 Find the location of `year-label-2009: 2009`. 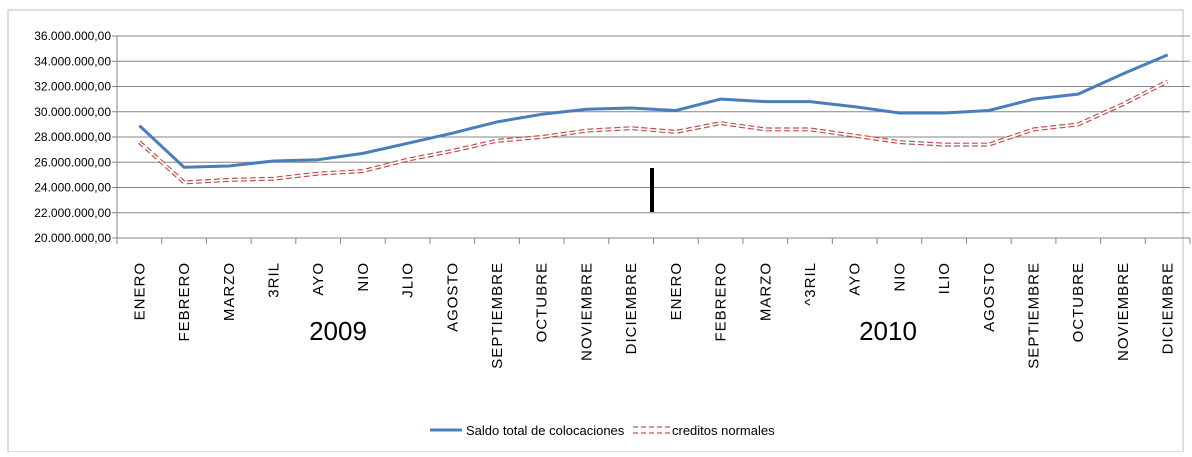

year-label-2009: 2009 is located at coordinates (338, 331).